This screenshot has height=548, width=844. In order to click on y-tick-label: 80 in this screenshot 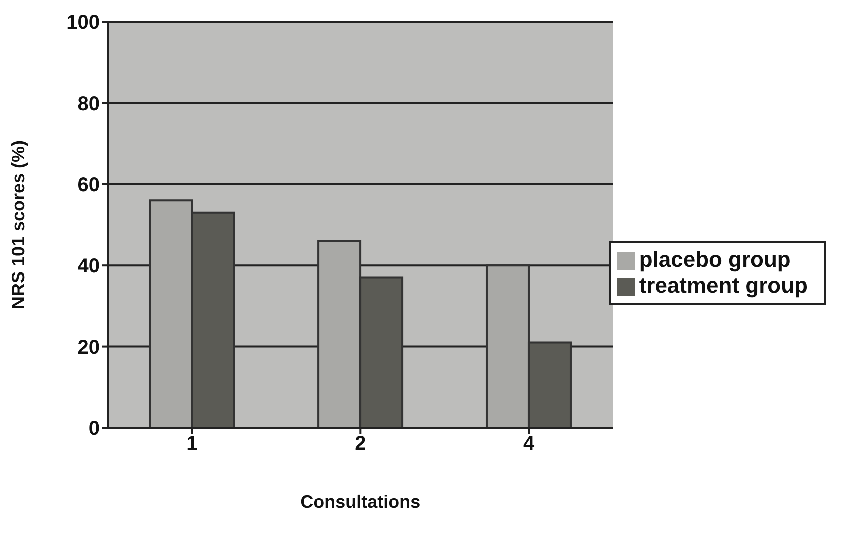, I will do `click(89, 104)`.